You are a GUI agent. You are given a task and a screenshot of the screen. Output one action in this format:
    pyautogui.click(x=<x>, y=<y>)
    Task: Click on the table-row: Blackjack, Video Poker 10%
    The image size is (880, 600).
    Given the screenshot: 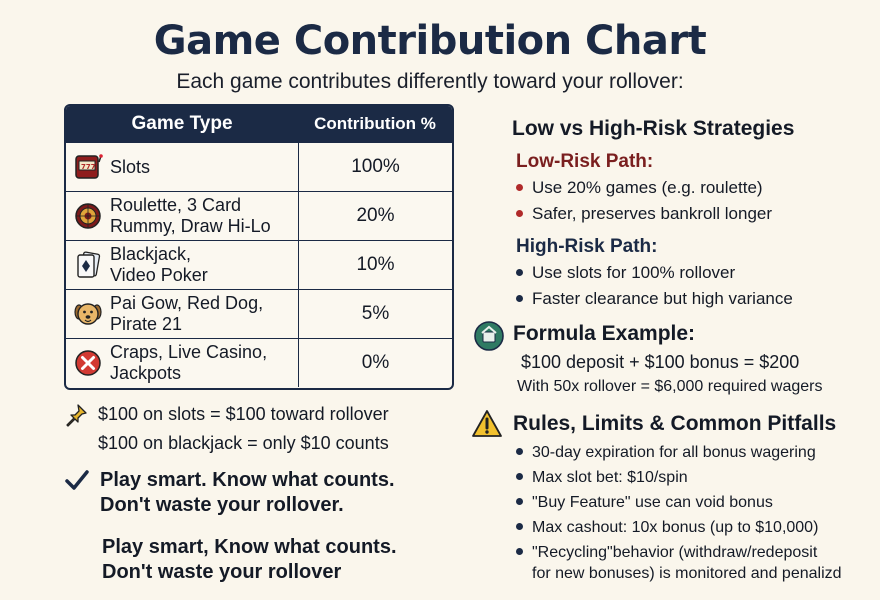 What is the action you would take?
    pyautogui.click(x=259, y=264)
    